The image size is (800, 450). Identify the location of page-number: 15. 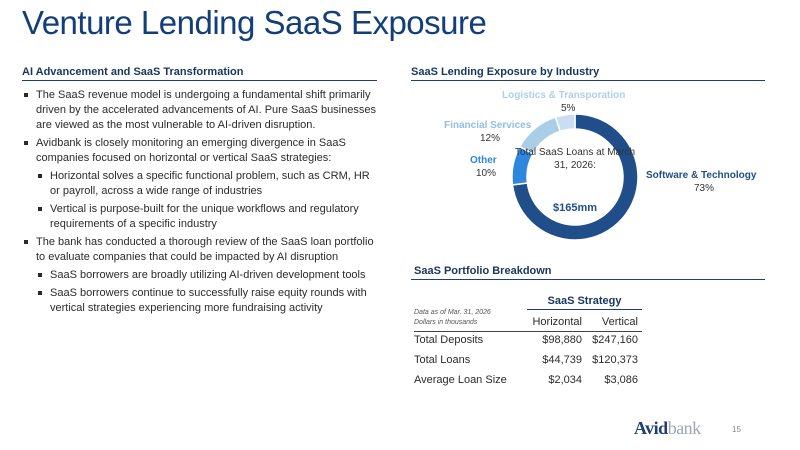
(736, 429).